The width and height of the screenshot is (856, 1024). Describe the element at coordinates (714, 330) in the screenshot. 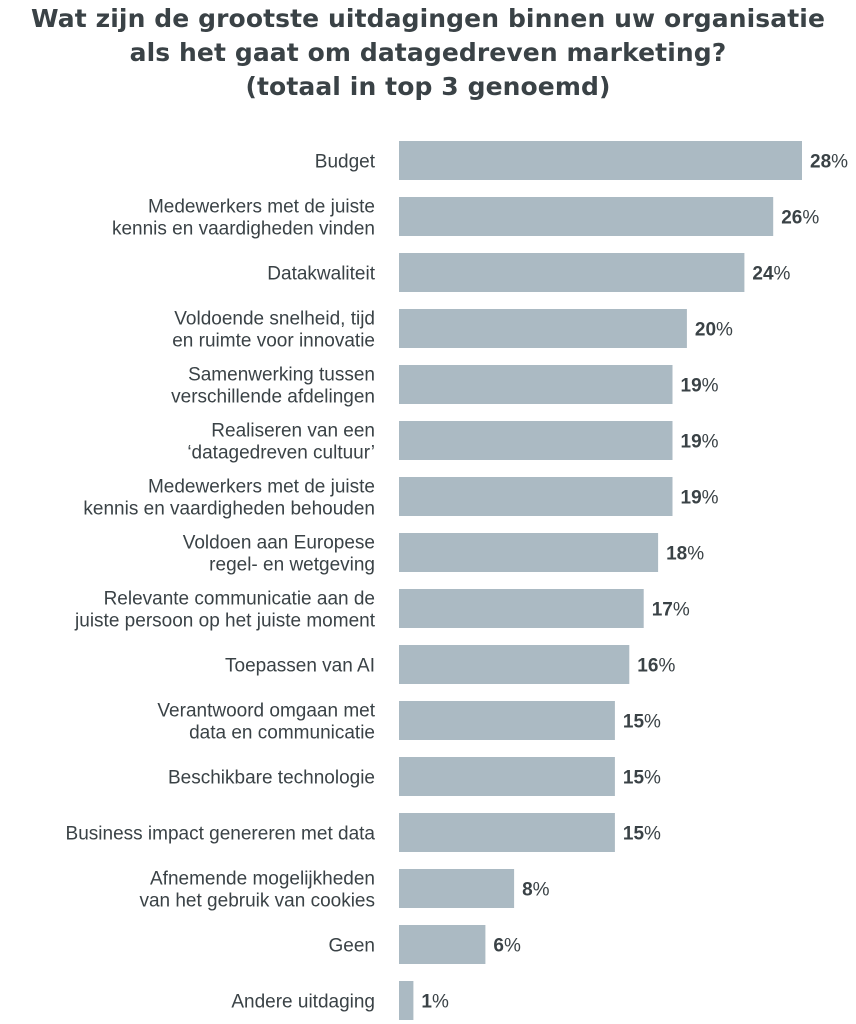

I see `data-label-4: 20%` at that location.